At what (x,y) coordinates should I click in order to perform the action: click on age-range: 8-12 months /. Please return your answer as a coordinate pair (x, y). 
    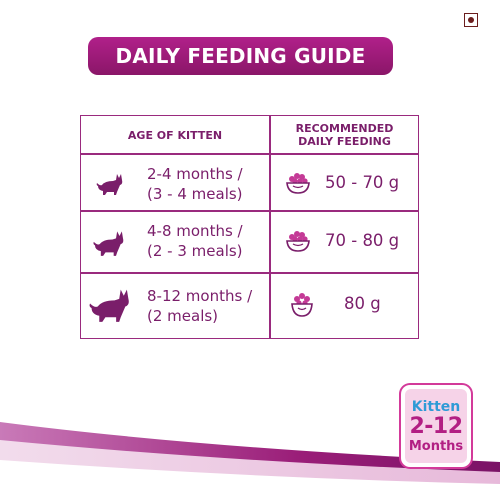
    Looking at the image, I should click on (200, 296).